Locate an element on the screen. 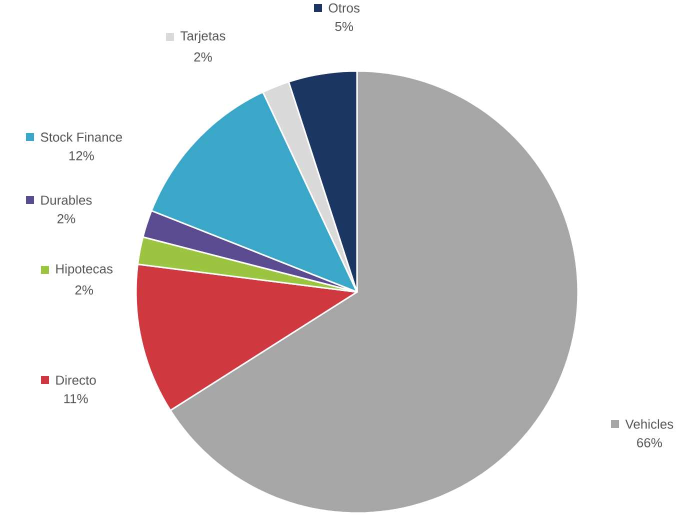 This screenshot has height=515, width=697. data-label: 11% is located at coordinates (76, 399).